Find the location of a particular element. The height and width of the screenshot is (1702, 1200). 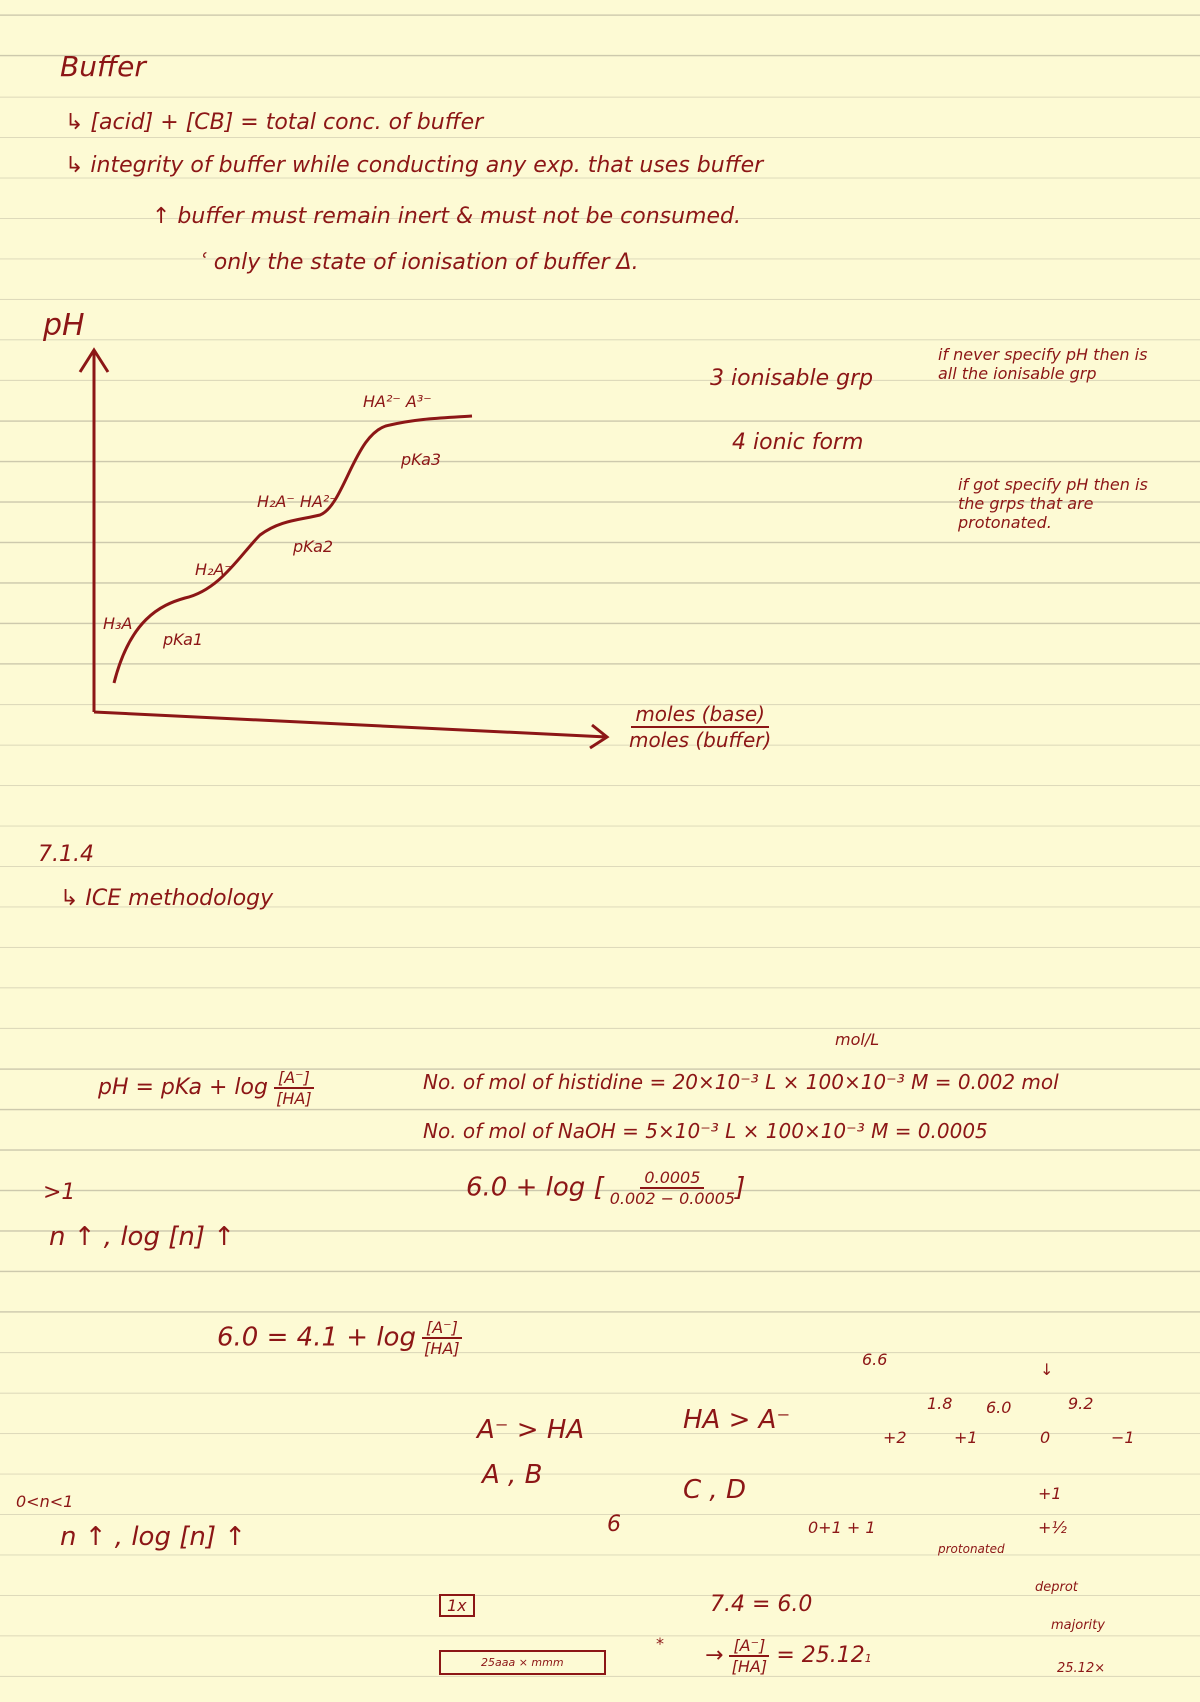

numerator: 0.0005 is located at coordinates (672, 1178).